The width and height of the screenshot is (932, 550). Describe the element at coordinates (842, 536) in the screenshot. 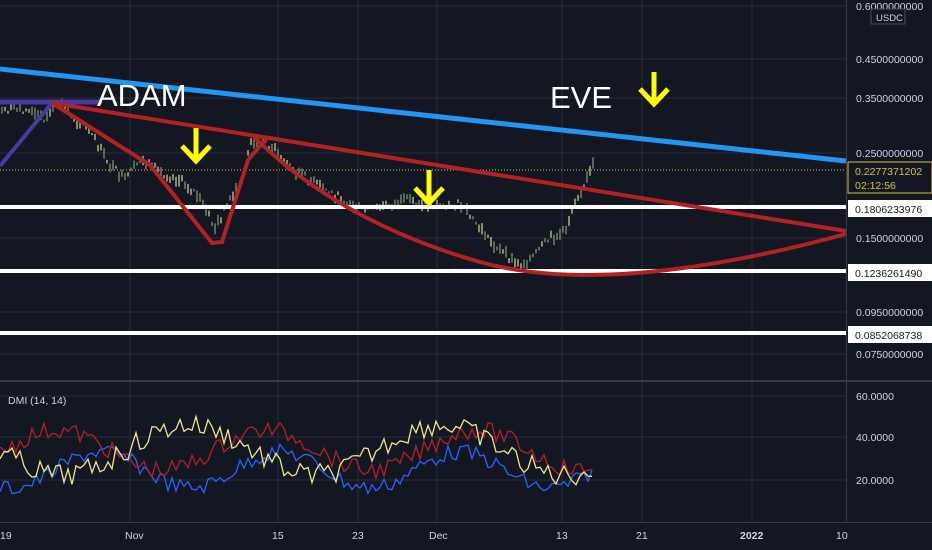

I see `time-tick: 10` at that location.